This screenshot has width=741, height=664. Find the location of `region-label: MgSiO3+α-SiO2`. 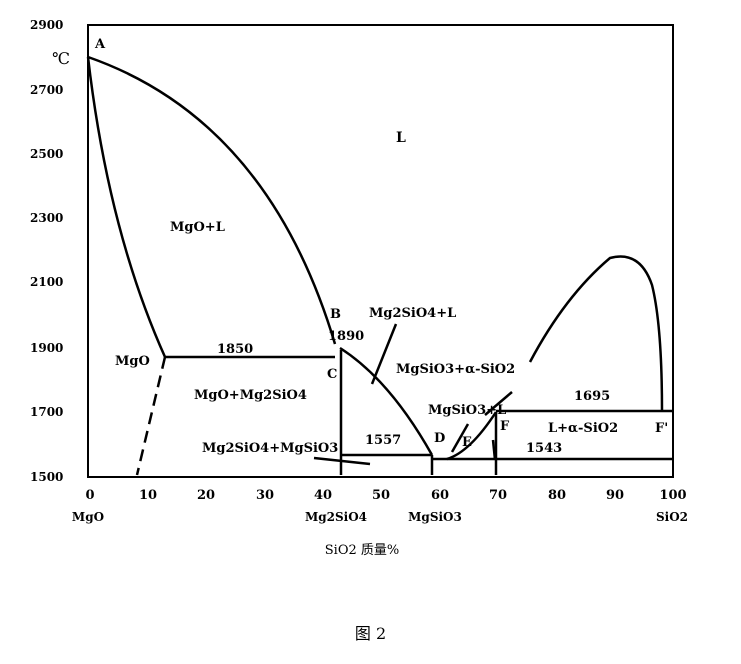

region-label: MgSiO3+α-SiO2 is located at coordinates (455, 369).